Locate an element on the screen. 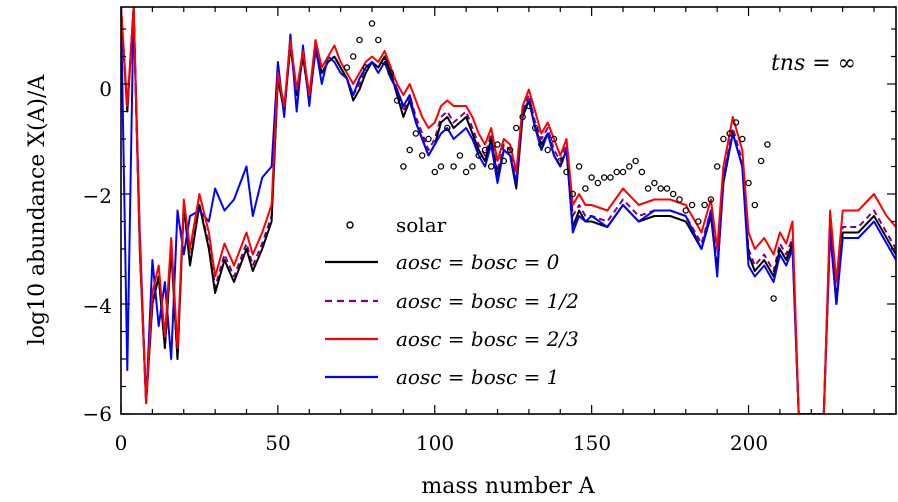  x-tick-label: 200 is located at coordinates (749, 443).